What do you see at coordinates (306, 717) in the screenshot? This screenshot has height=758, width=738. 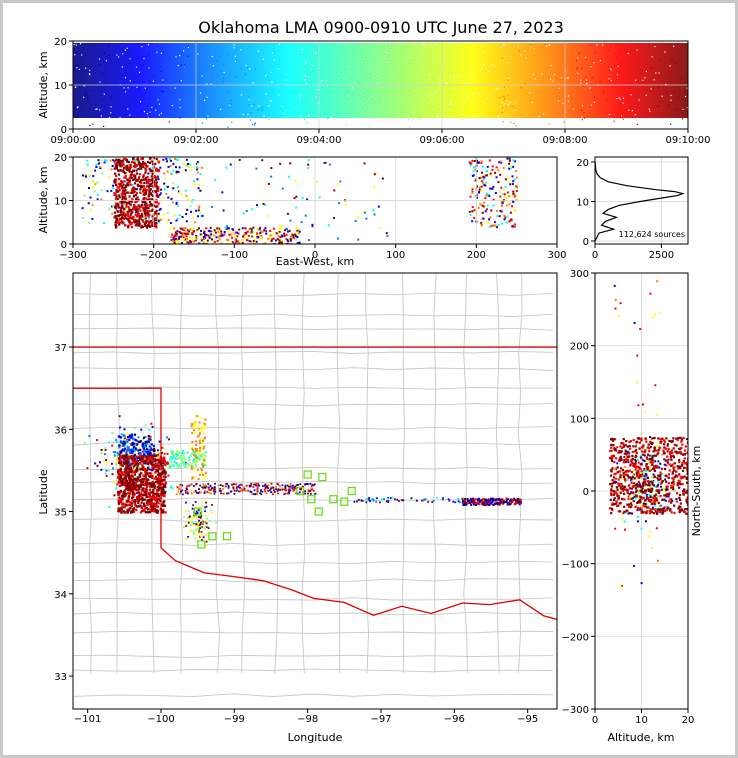 I see `plan-view-x-ticks: −101 −100 −99 −98 −97 −96 −95` at bounding box center [306, 717].